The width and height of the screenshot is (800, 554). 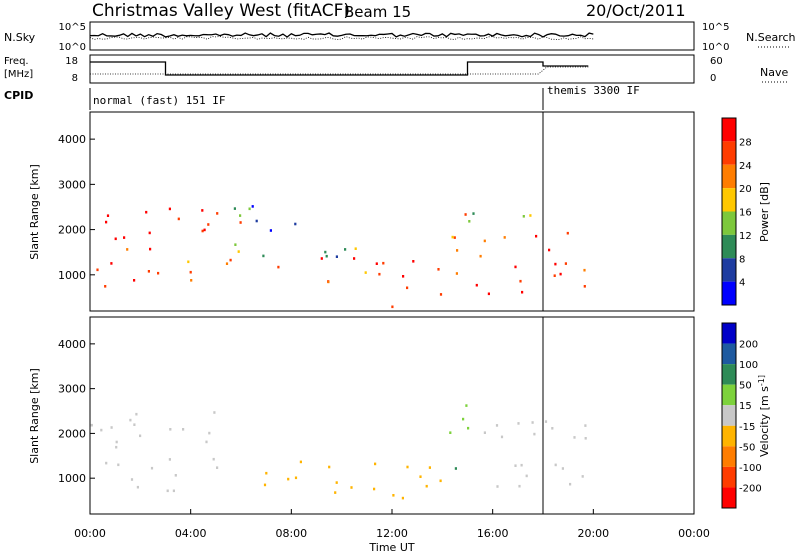 What do you see at coordinates (34, 212) in the screenshot?
I see `power-y-label: Slant Range [km]` at bounding box center [34, 212].